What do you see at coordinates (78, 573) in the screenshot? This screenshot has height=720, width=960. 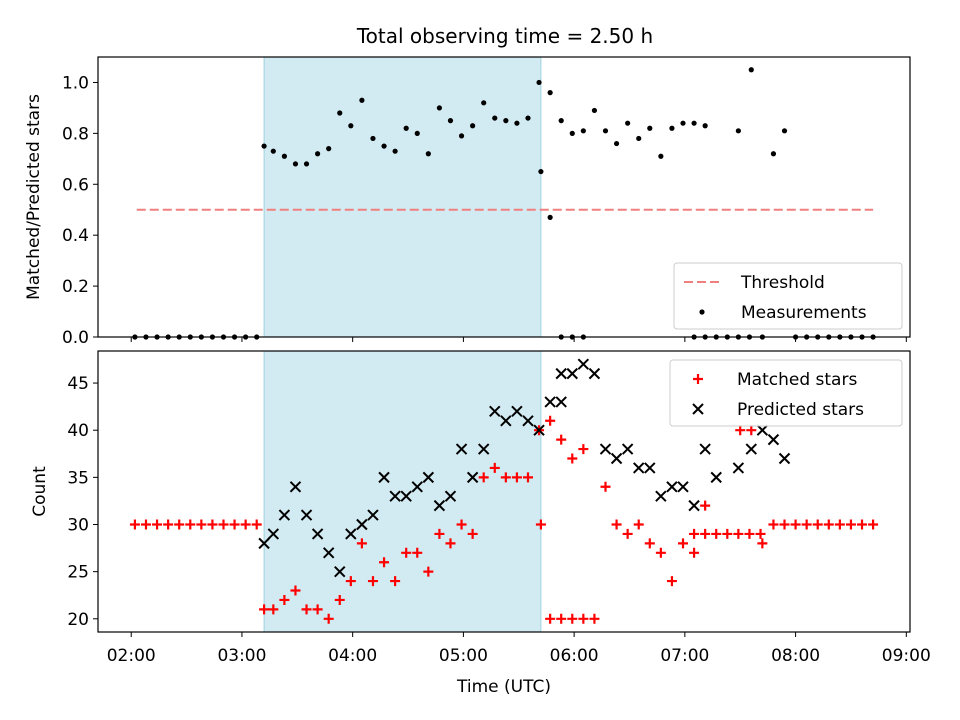 I see `y-tick-label: 25` at bounding box center [78, 573].